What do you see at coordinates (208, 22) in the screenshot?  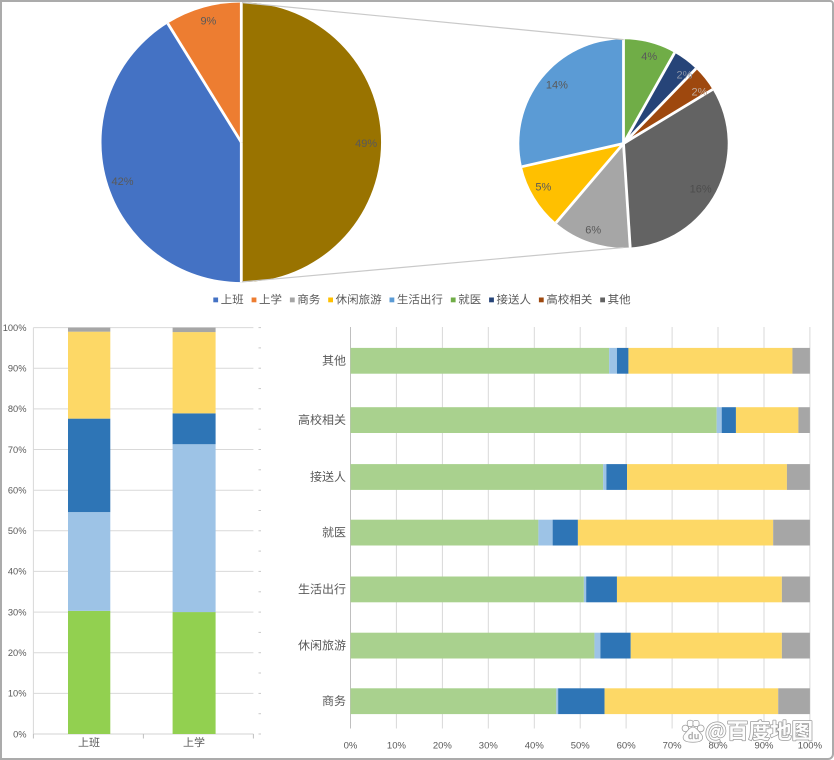 I see `svg-text: 9%` at bounding box center [208, 22].